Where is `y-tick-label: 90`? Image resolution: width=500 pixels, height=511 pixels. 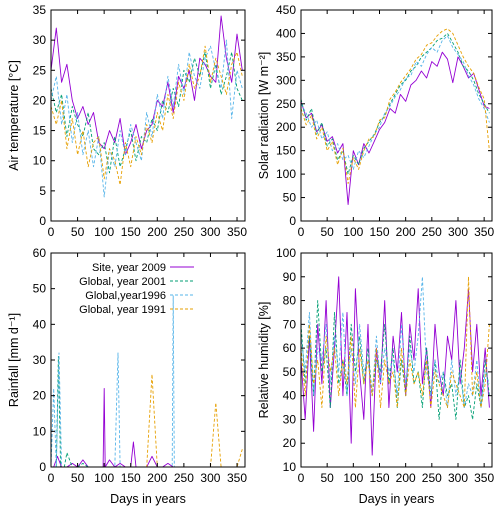 y-tick-label: 90 is located at coordinates (290, 277).